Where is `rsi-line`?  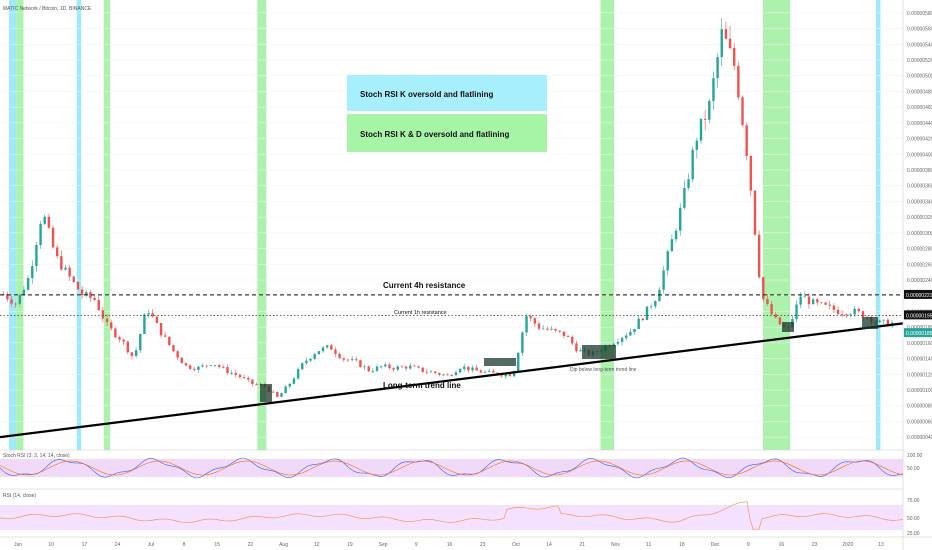
rsi-line is located at coordinates (452, 515).